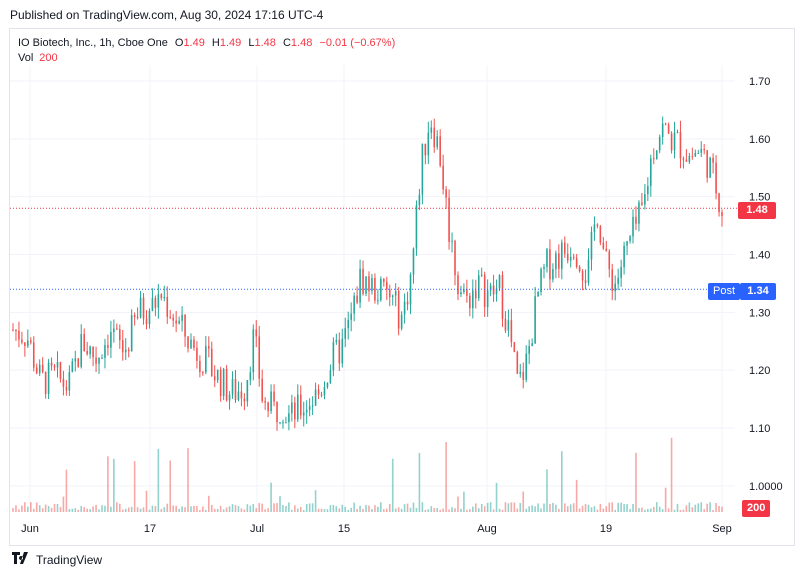  I want to click on post-market-price-badge: 1.34, so click(758, 291).